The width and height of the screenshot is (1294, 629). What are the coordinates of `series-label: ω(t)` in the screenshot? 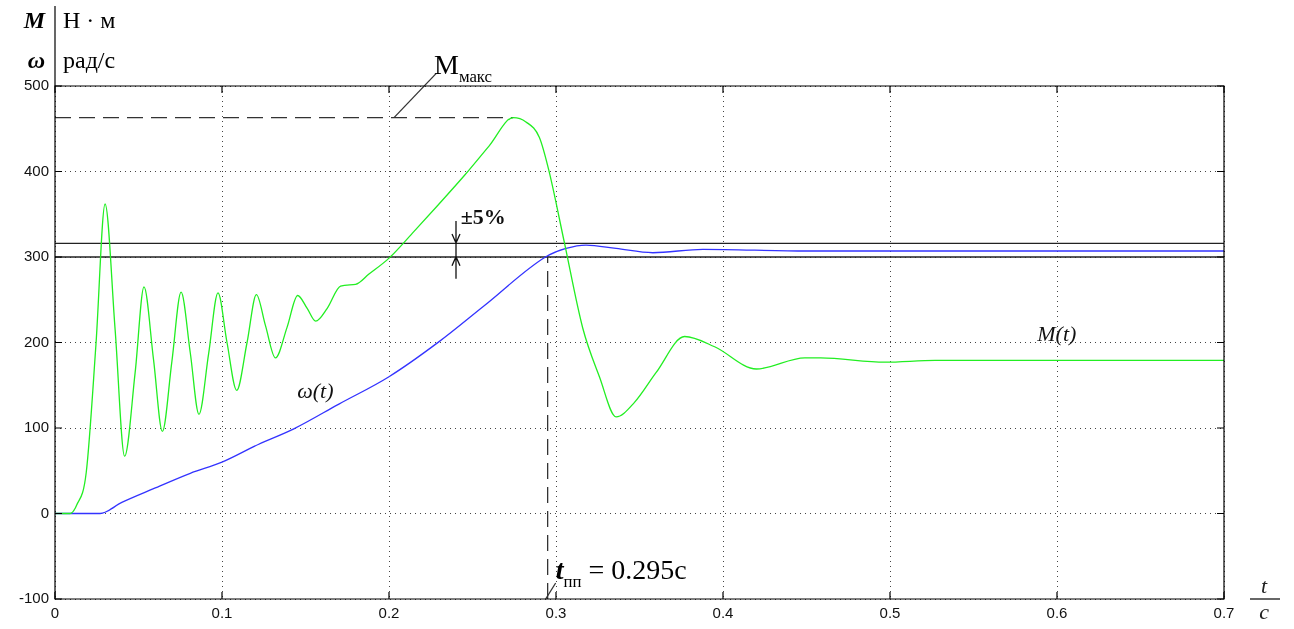 It's located at (315, 390).